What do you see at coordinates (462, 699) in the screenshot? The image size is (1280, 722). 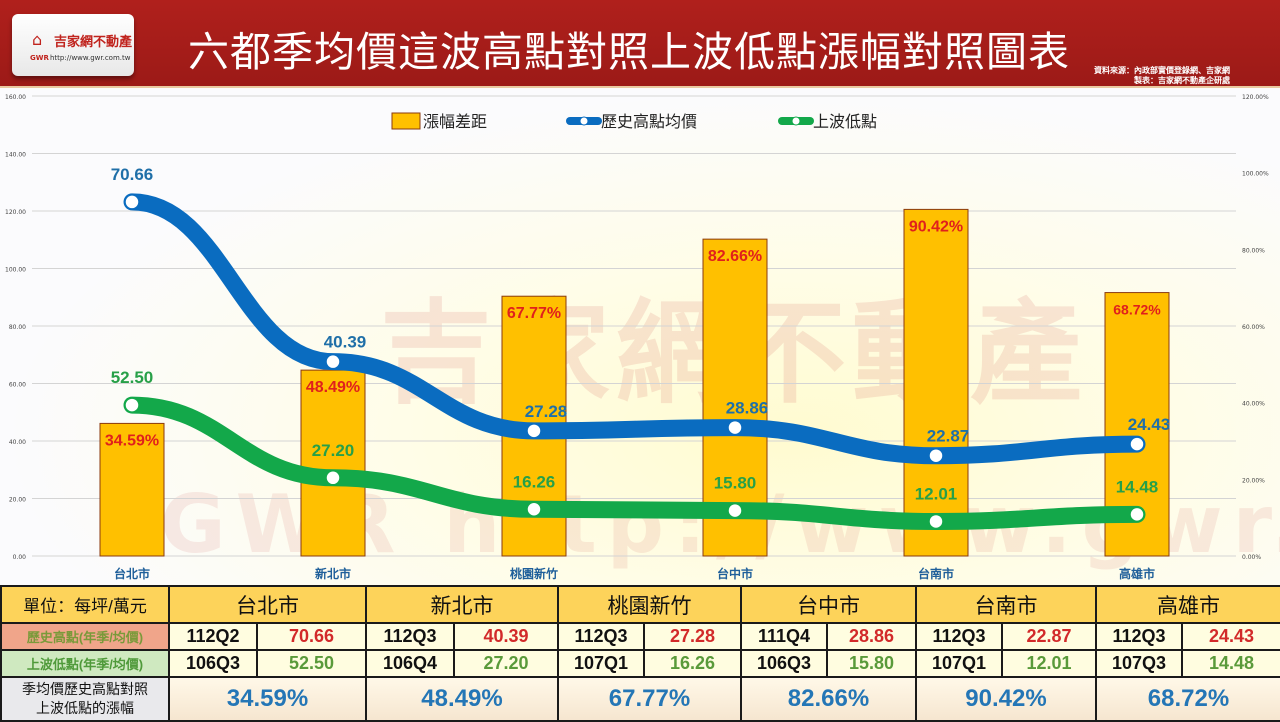 I see `rise-pct: 48.49%` at bounding box center [462, 699].